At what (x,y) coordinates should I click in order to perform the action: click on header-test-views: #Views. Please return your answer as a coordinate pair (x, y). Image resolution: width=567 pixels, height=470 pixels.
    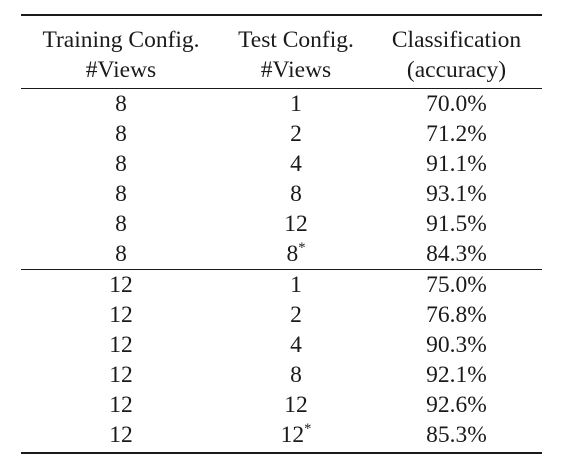
    Looking at the image, I should click on (296, 72).